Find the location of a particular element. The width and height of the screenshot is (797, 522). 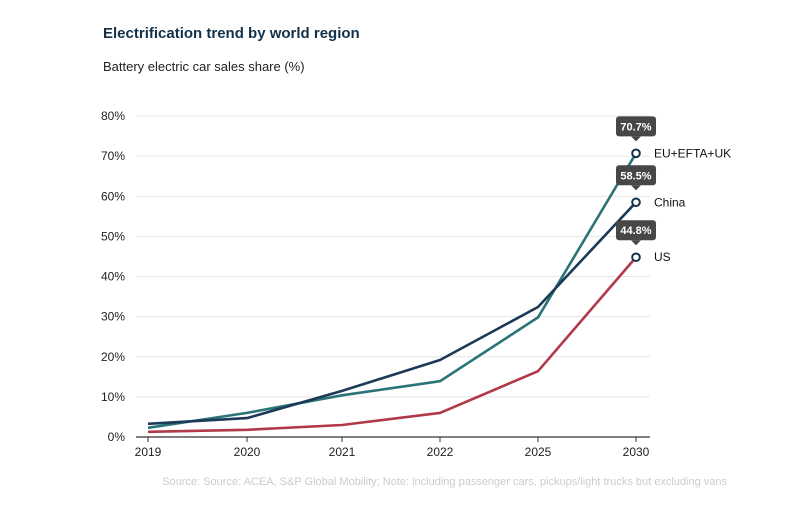

y-tick-label: 40% is located at coordinates (113, 277).